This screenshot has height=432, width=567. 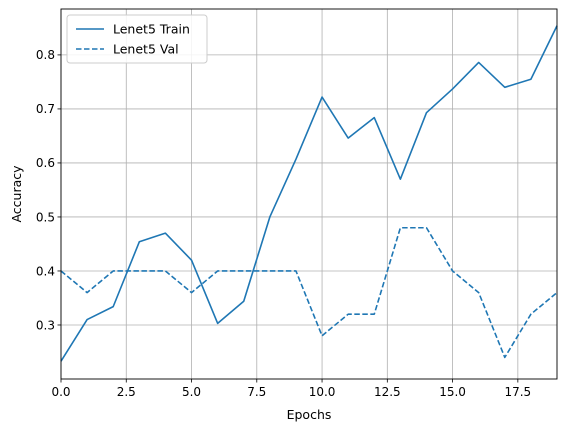 I want to click on x-tick-label: 15.0, so click(x=452, y=392).